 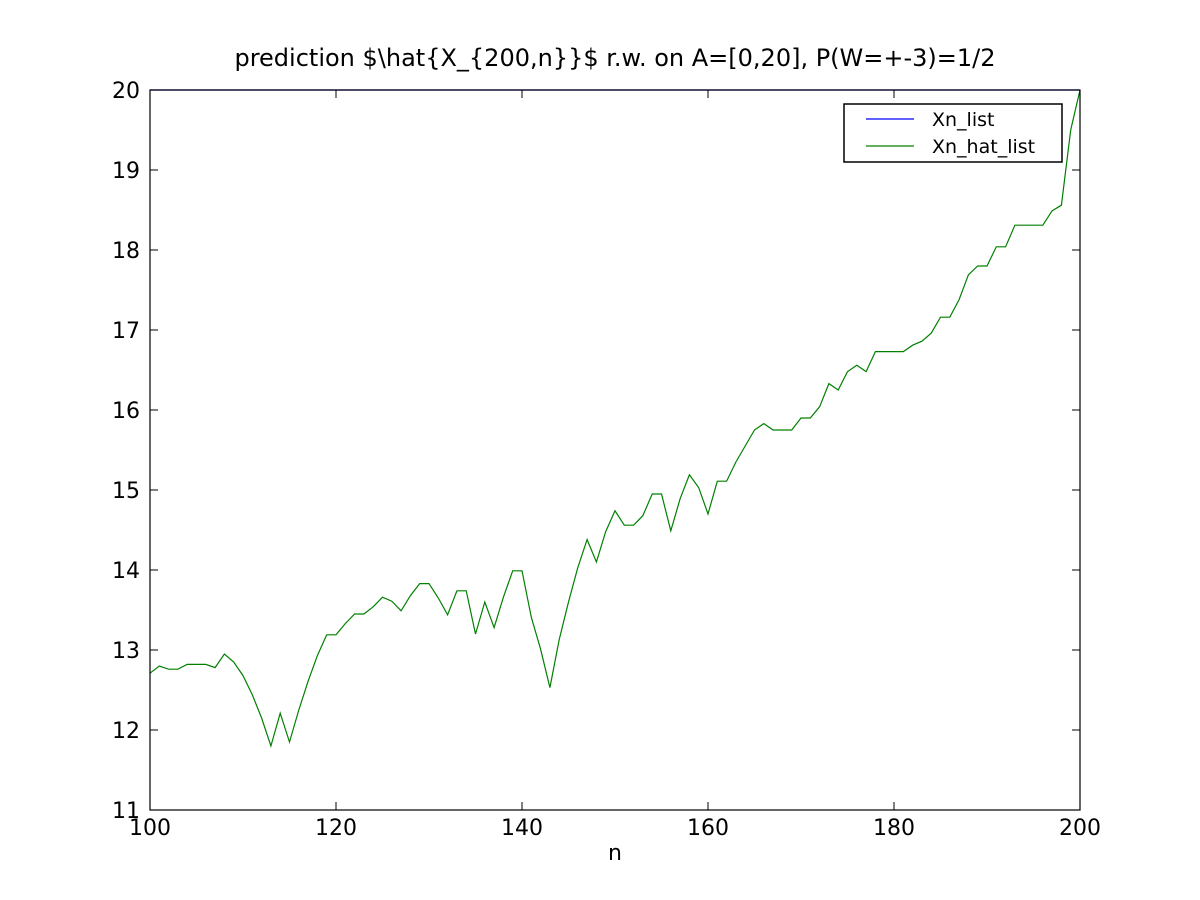 What do you see at coordinates (126, 571) in the screenshot?
I see `y-tick-label: 14` at bounding box center [126, 571].